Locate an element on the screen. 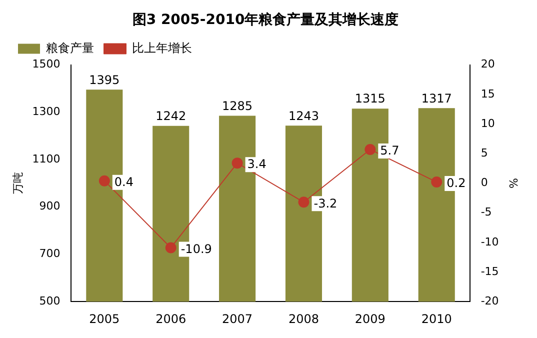 This screenshot has width=537, height=338. data-label: 1242 is located at coordinates (171, 116).